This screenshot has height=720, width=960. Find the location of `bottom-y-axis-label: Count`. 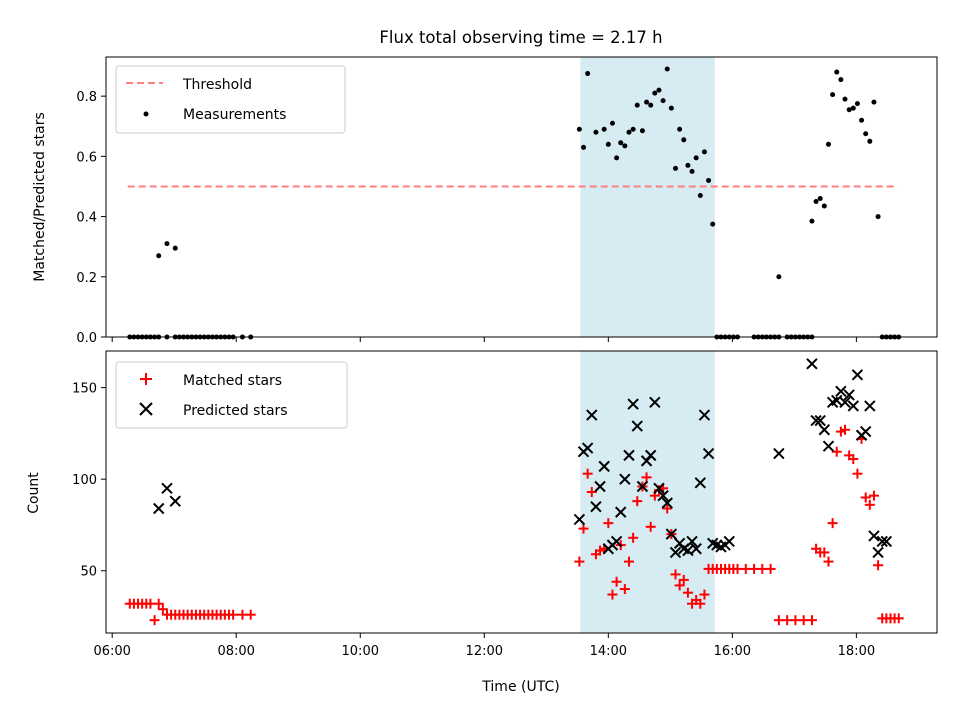

bottom-y-axis-label: Count is located at coordinates (34, 493).